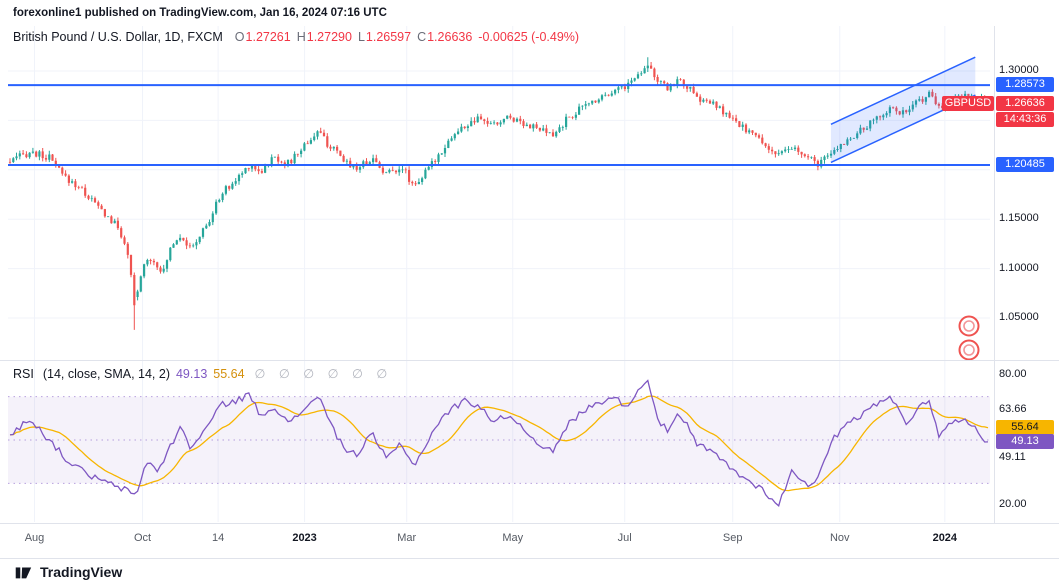 The height and width of the screenshot is (585, 1059). I want to click on open-label: O, so click(239, 37).